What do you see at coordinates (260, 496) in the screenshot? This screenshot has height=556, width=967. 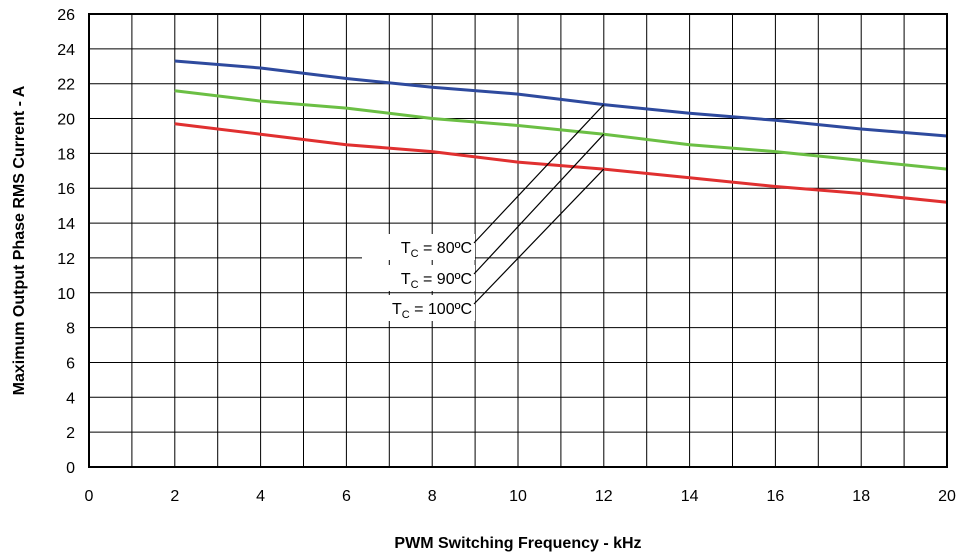 I see `x-tick-label: 4` at bounding box center [260, 496].